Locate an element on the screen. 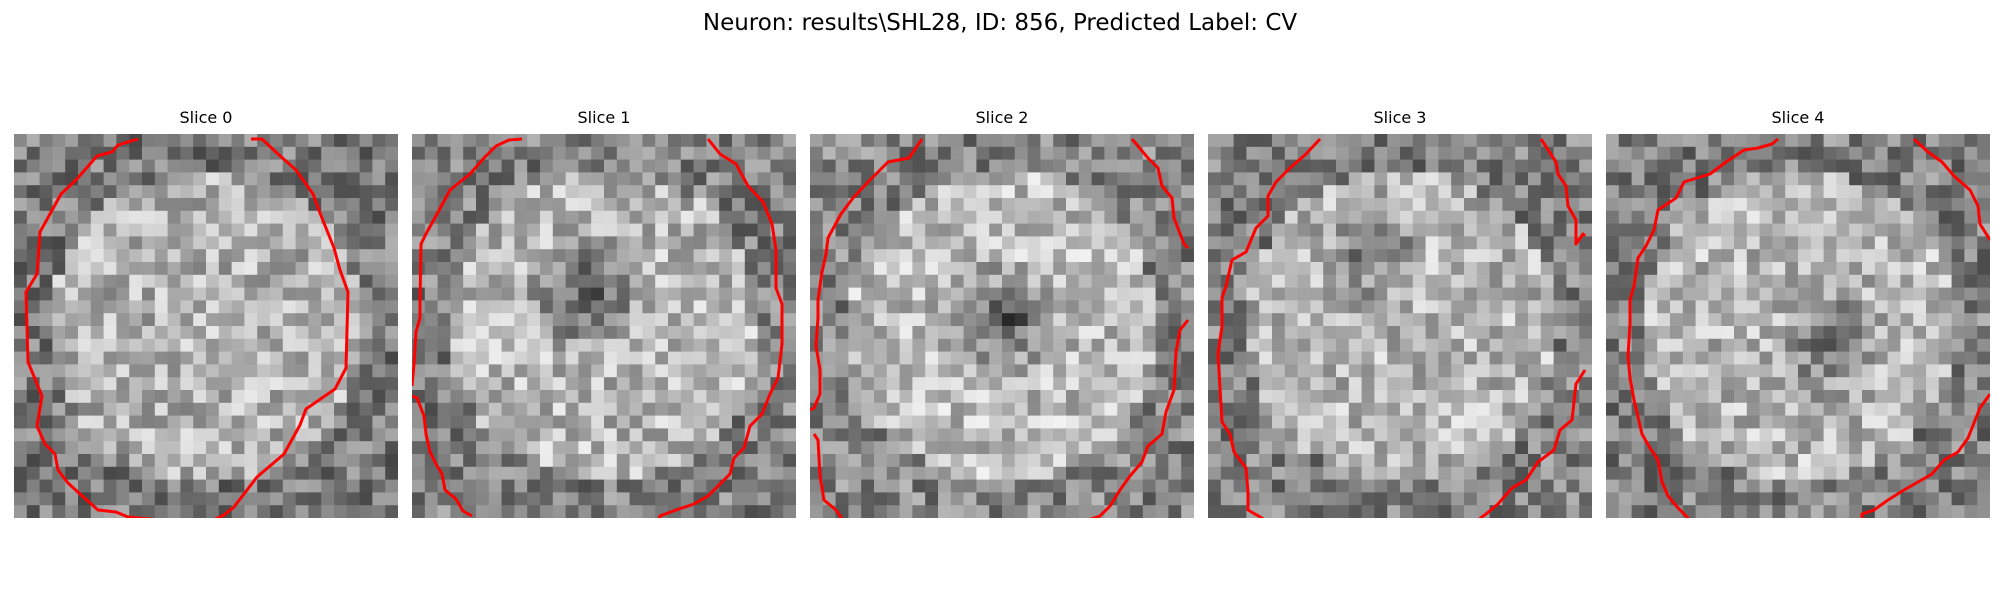  slice-panel-2: Slice 2 is located at coordinates (1002, 313).